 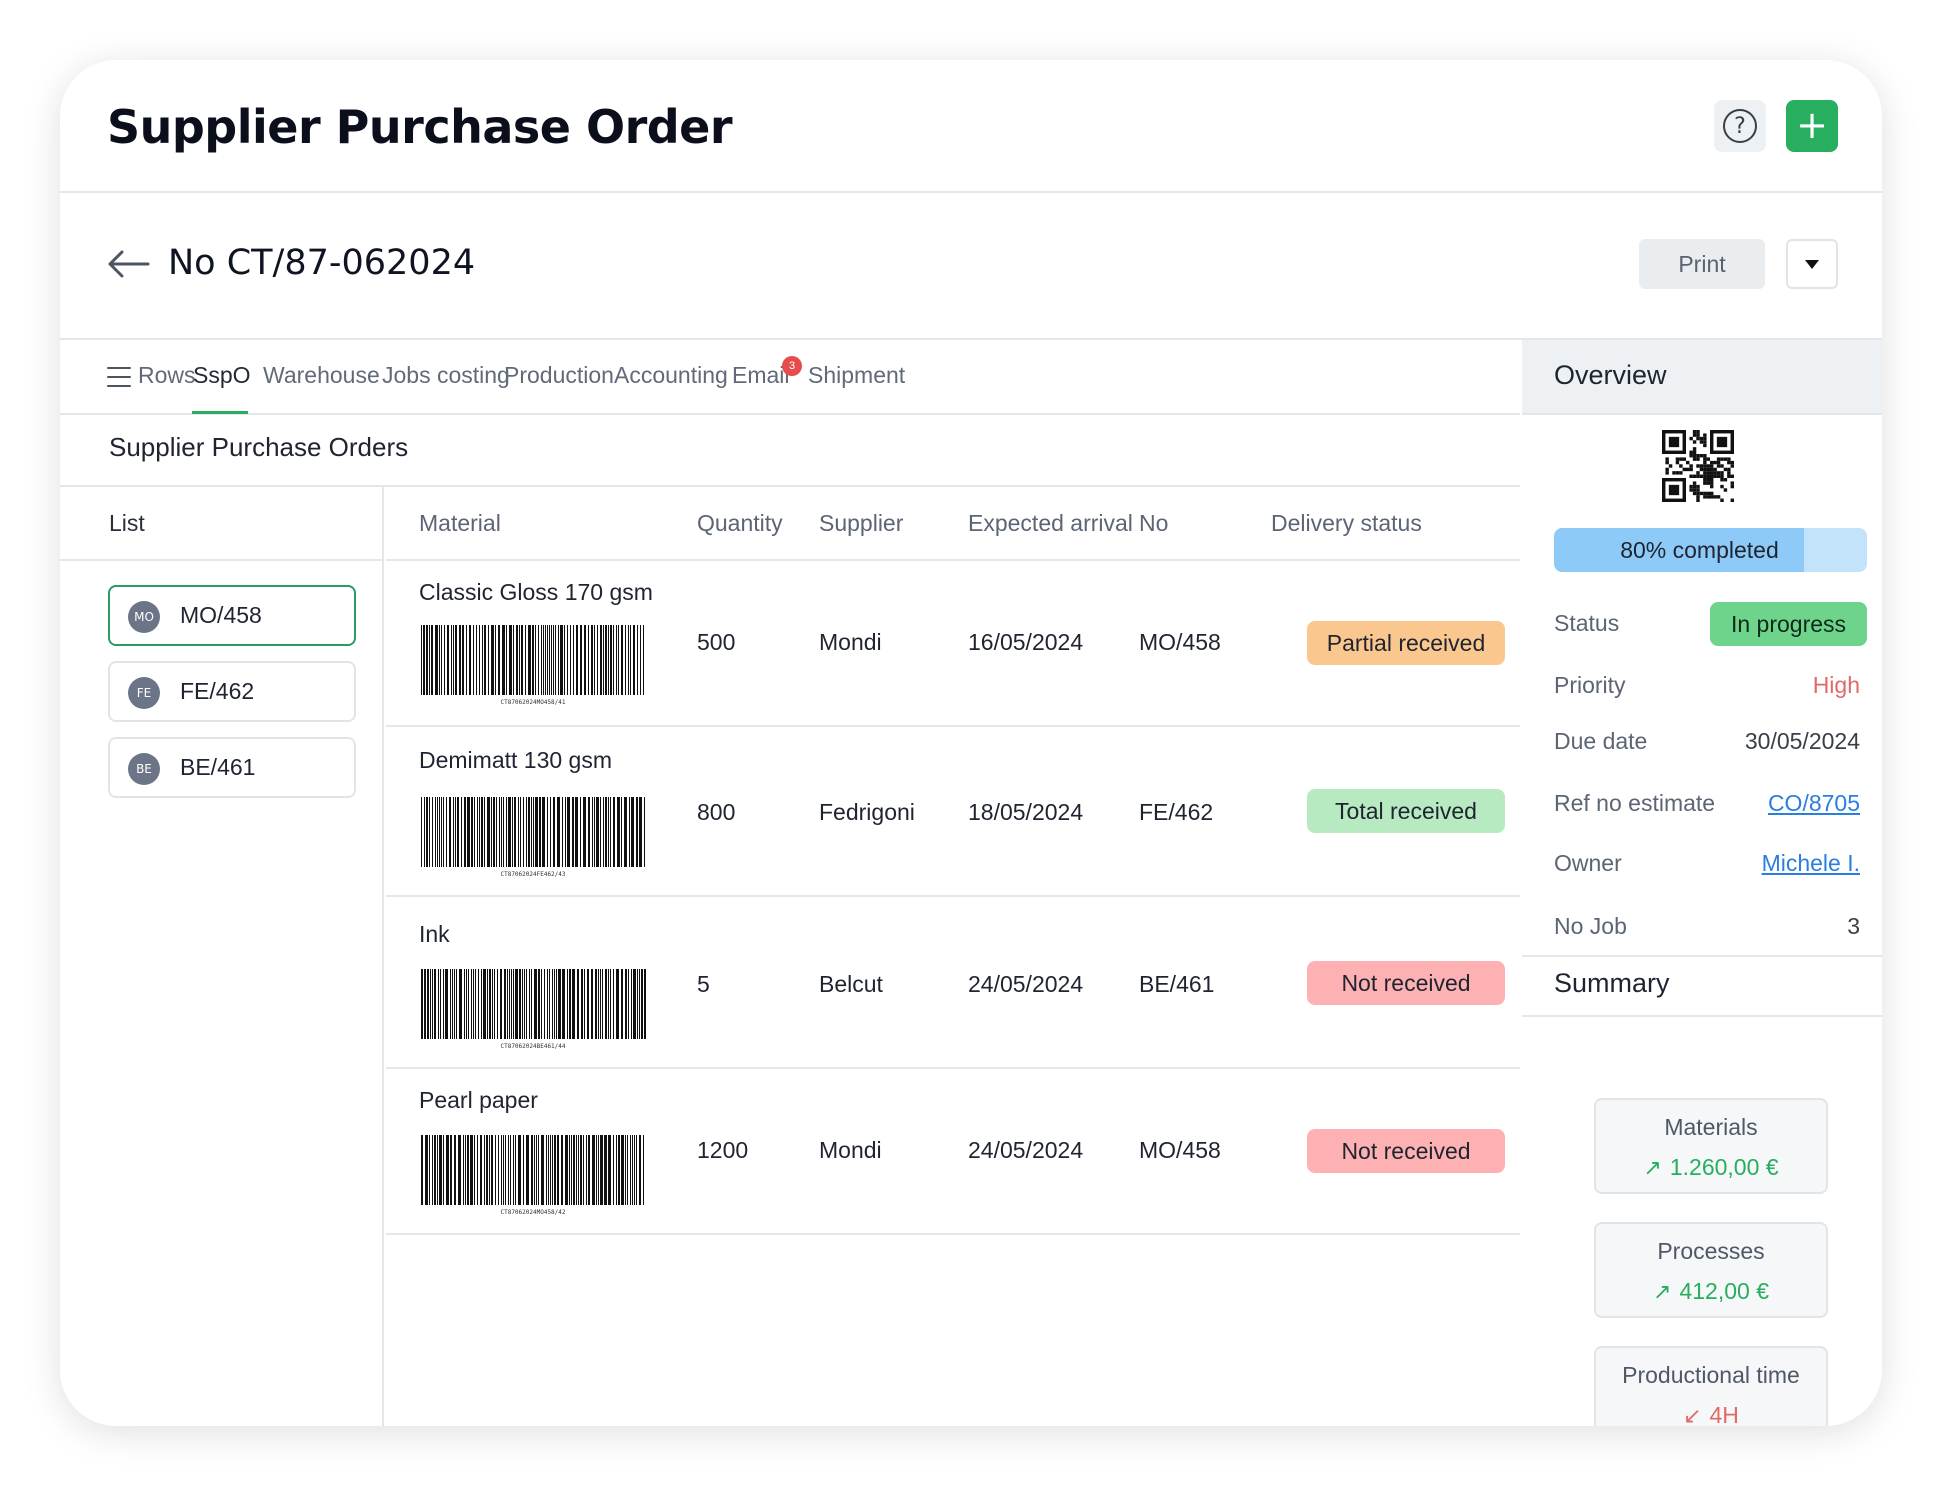 I want to click on quantity-value: 5, so click(x=703, y=984).